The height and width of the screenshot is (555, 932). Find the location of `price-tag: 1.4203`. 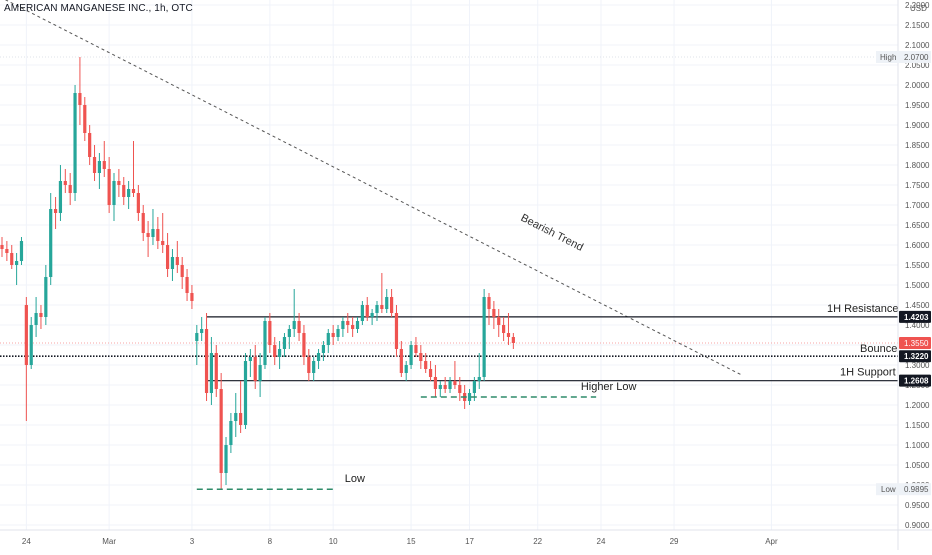

price-tag: 1.4203 is located at coordinates (916, 317).